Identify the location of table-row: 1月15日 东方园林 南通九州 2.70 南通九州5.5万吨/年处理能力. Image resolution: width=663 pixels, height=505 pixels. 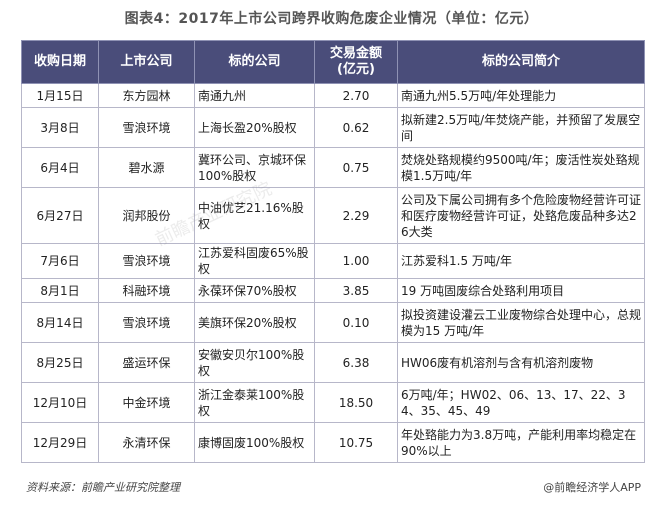
(333, 95).